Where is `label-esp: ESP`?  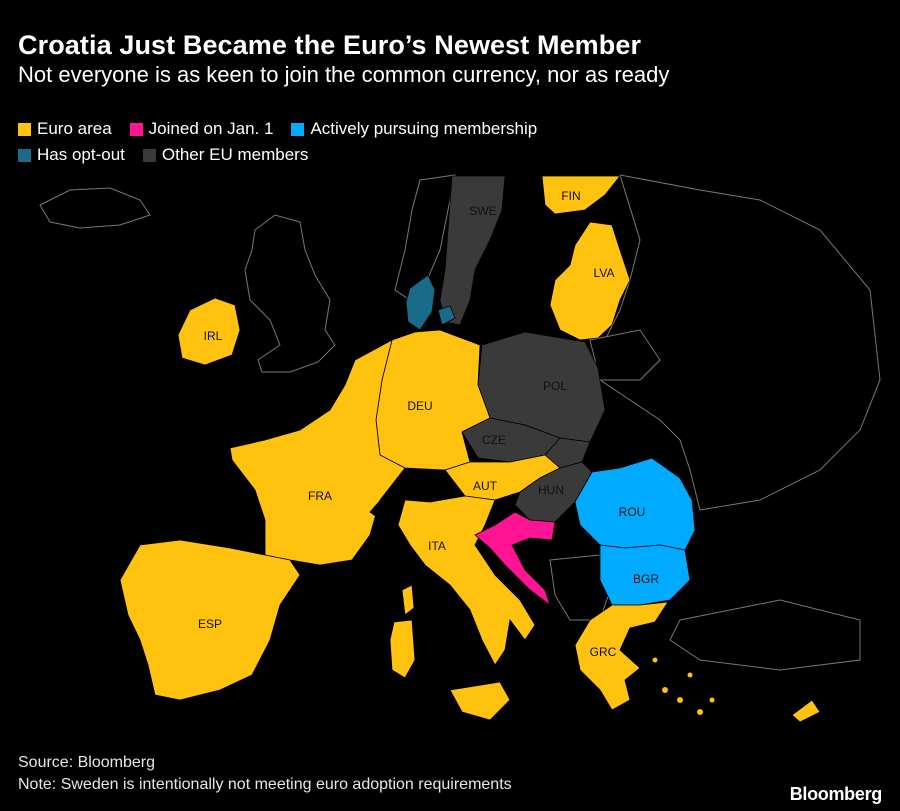 label-esp: ESP is located at coordinates (210, 624).